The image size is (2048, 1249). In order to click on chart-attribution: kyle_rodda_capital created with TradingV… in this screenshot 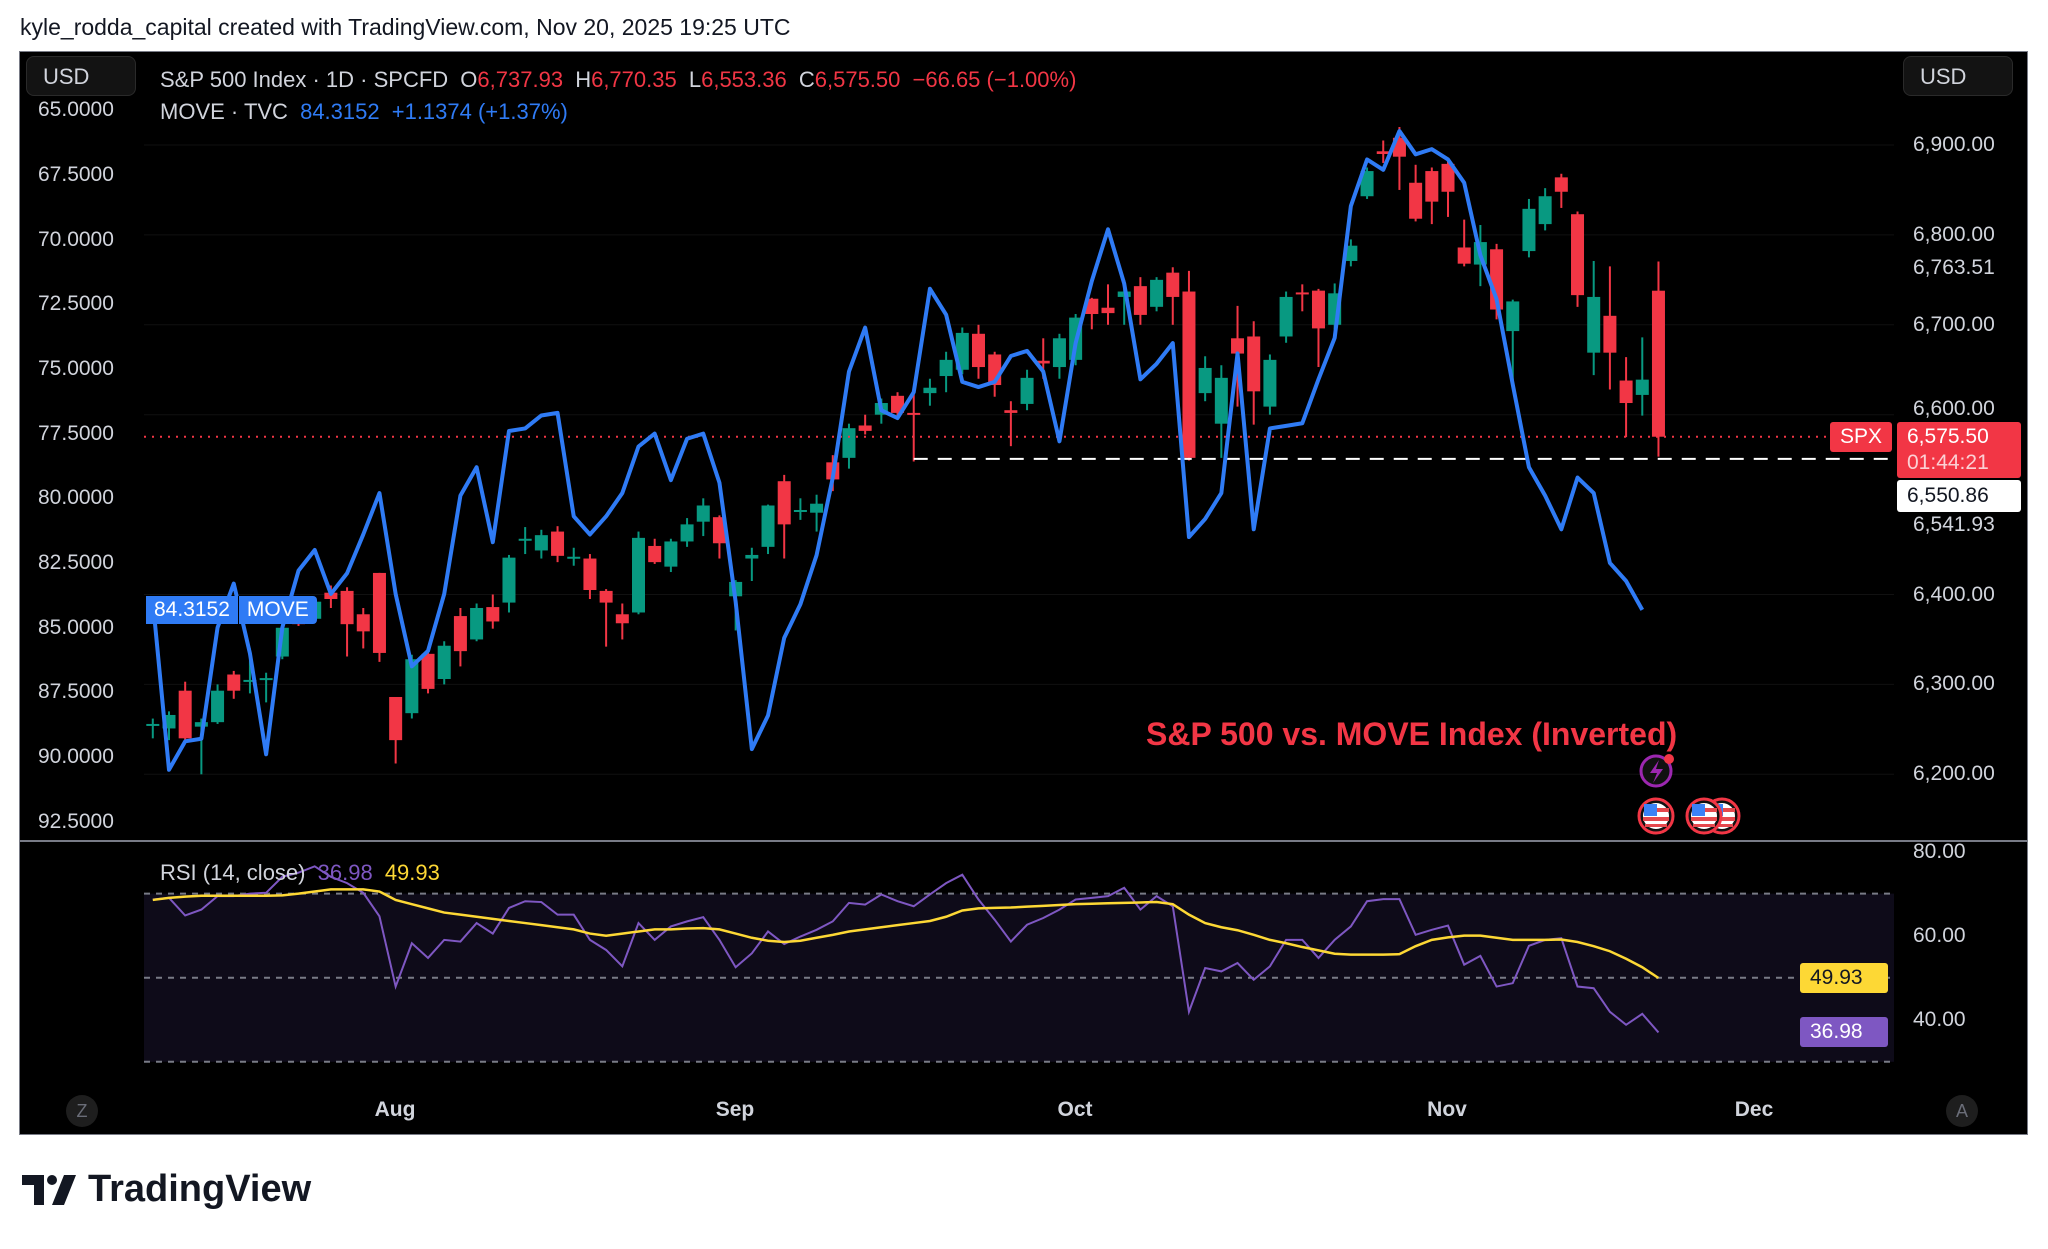, I will do `click(405, 27)`.